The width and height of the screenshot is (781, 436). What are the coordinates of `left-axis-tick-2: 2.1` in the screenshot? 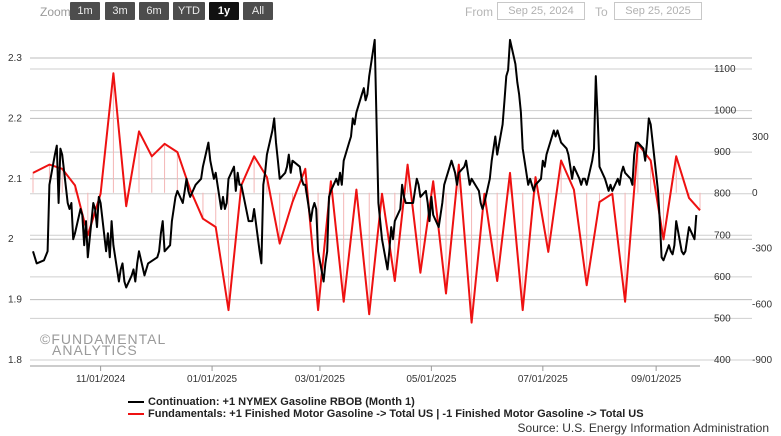 It's located at (15, 179).